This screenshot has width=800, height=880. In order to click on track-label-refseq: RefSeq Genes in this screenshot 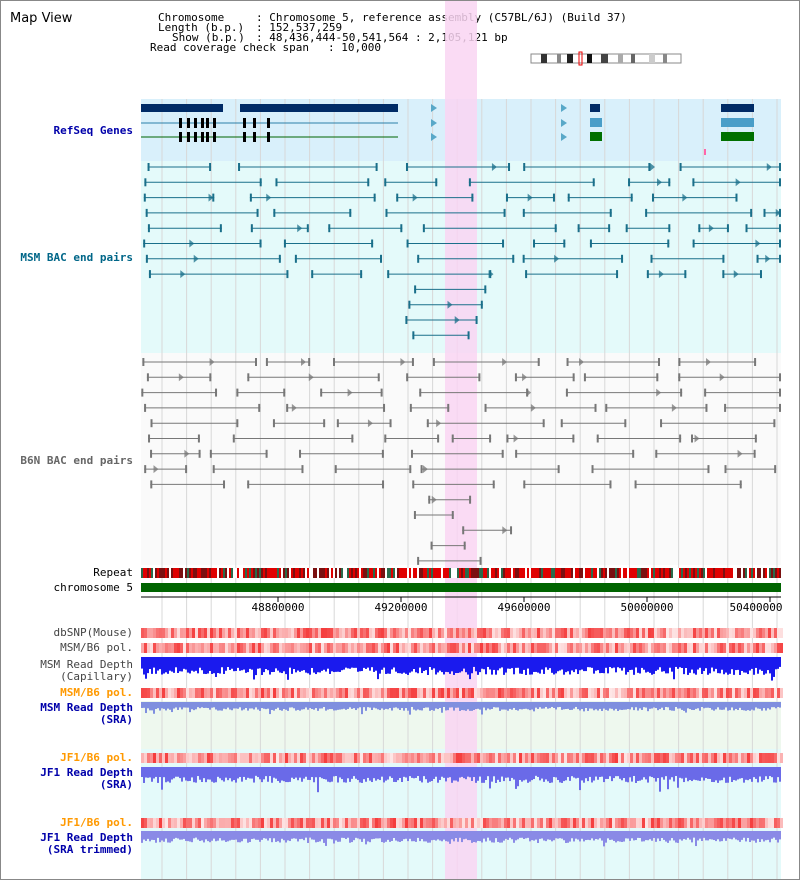, I will do `click(93, 130)`.